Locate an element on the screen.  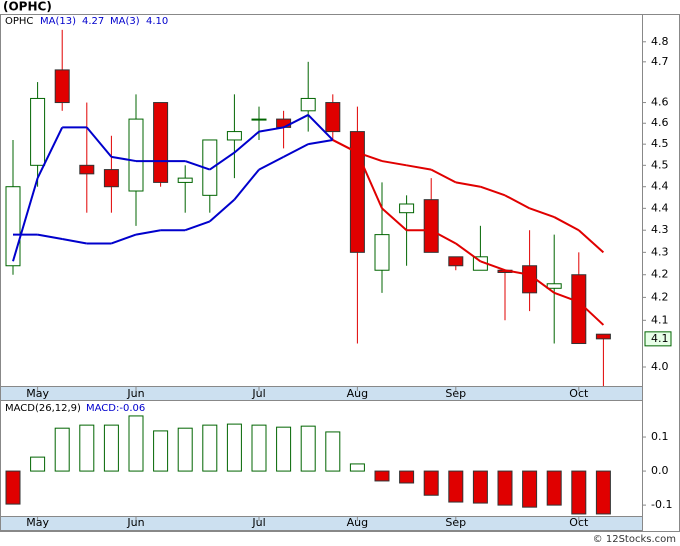
y-tick-label: 4.3 is located at coordinates (660, 251).